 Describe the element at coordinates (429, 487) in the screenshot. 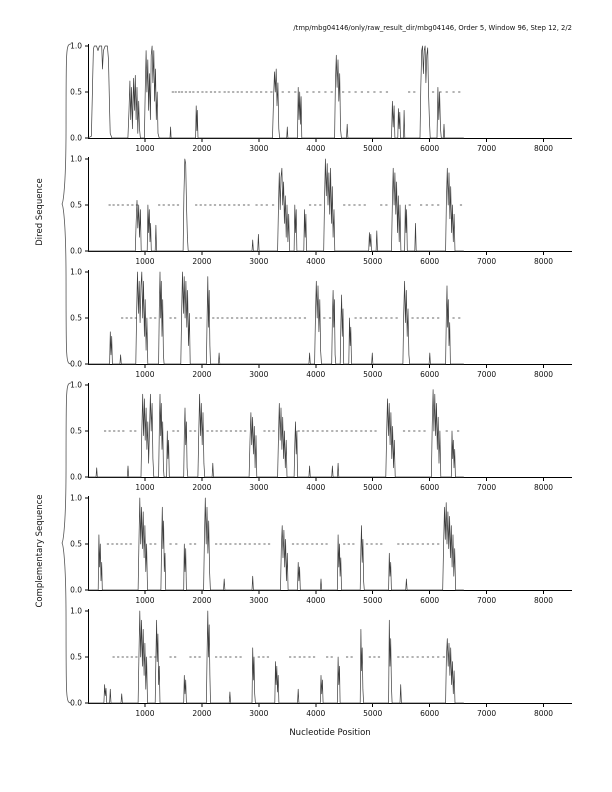

I see `x-tick-label: 6000` at that location.